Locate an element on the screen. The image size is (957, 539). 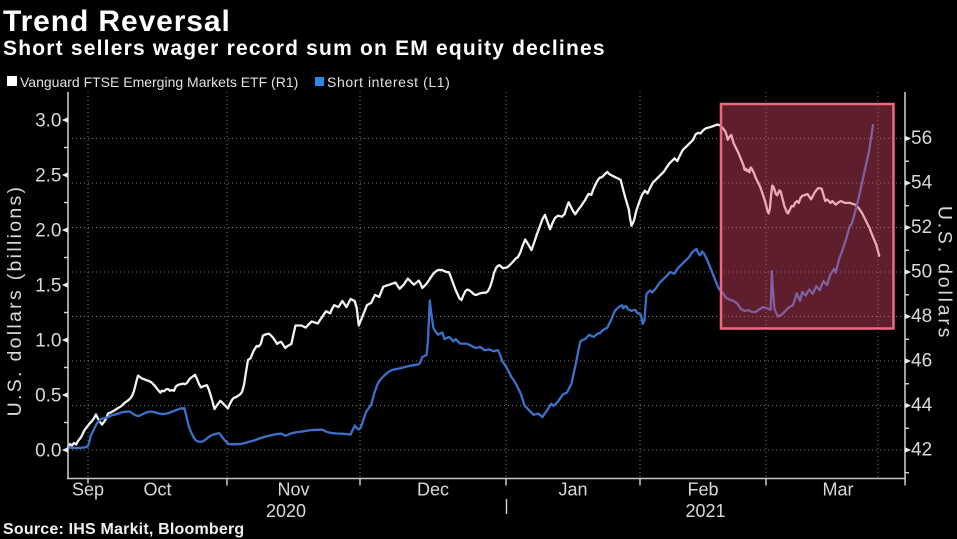
svg-text: Oct is located at coordinates (157, 490).